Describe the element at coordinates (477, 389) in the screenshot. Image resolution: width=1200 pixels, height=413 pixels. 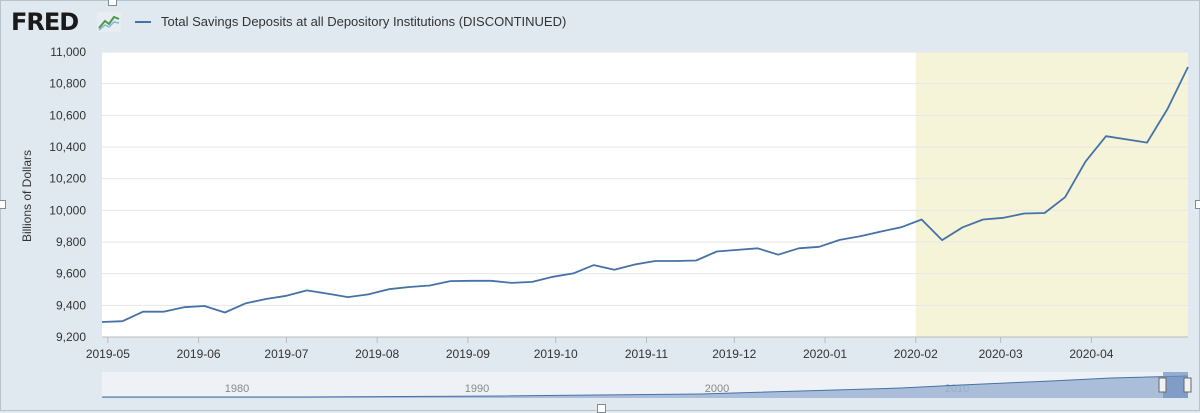
I see `navigator-year-label: 1990` at that location.